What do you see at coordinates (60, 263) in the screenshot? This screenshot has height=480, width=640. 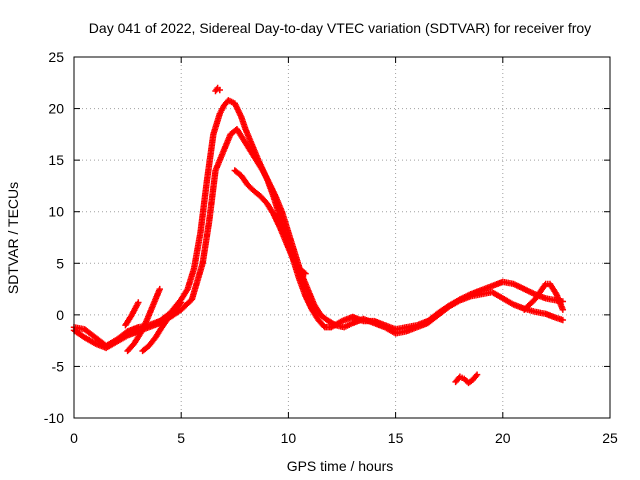 I see `y-tick-label: 5` at bounding box center [60, 263].